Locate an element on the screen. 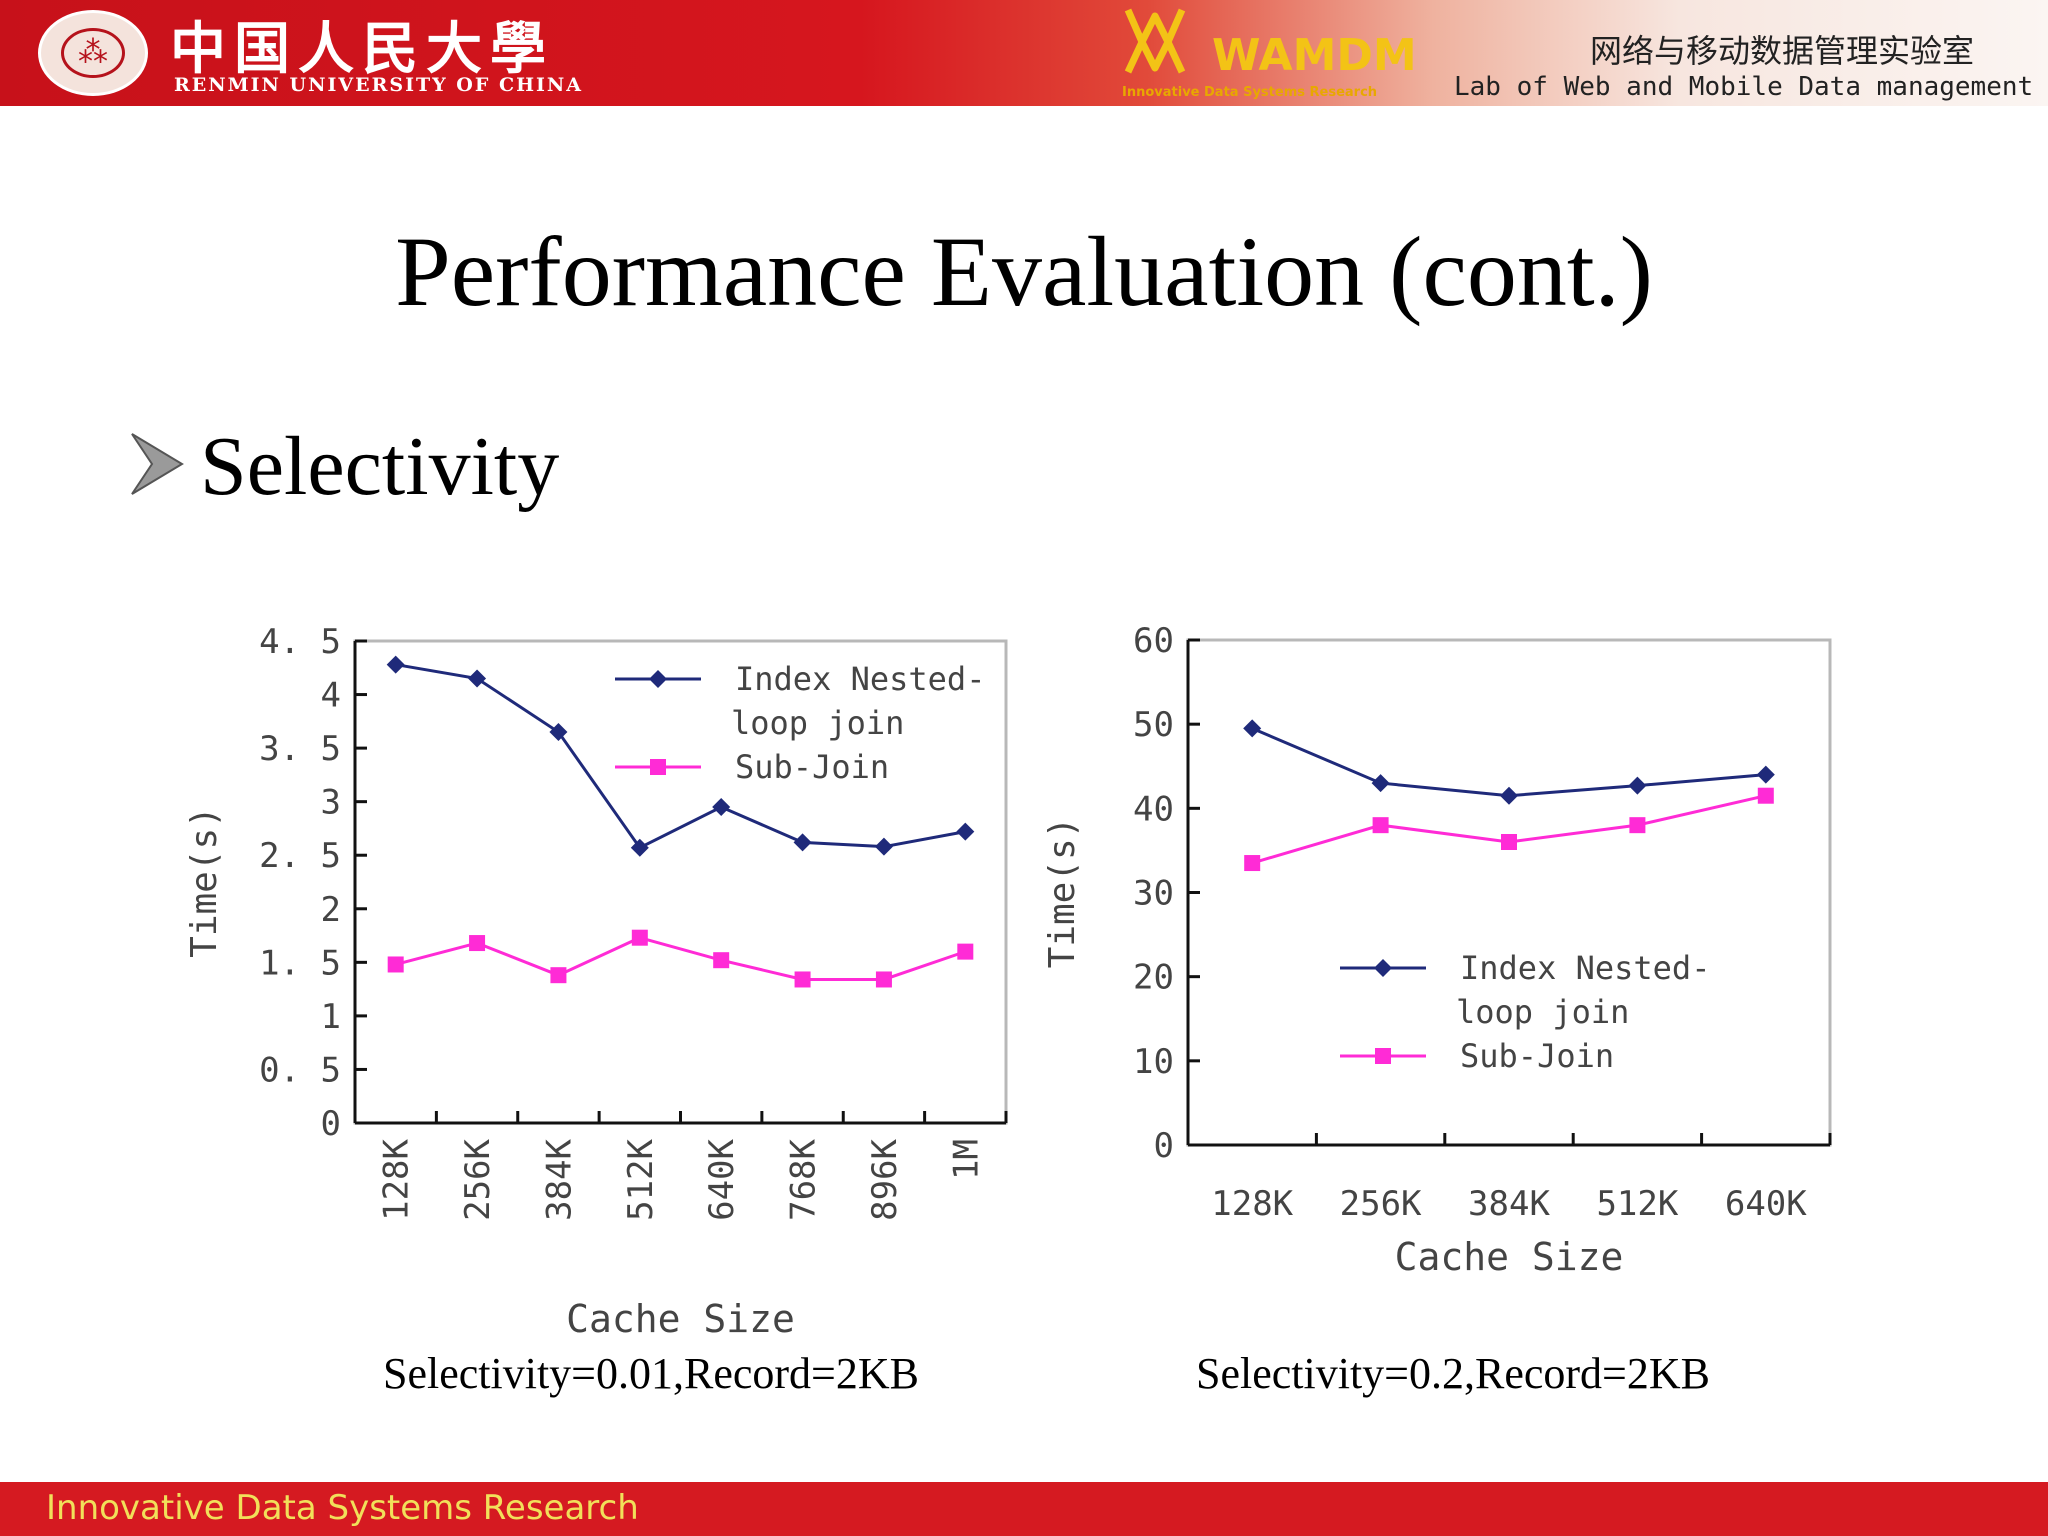 The image size is (2048, 1536). y-tick-label: 4. 5 is located at coordinates (300, 642).